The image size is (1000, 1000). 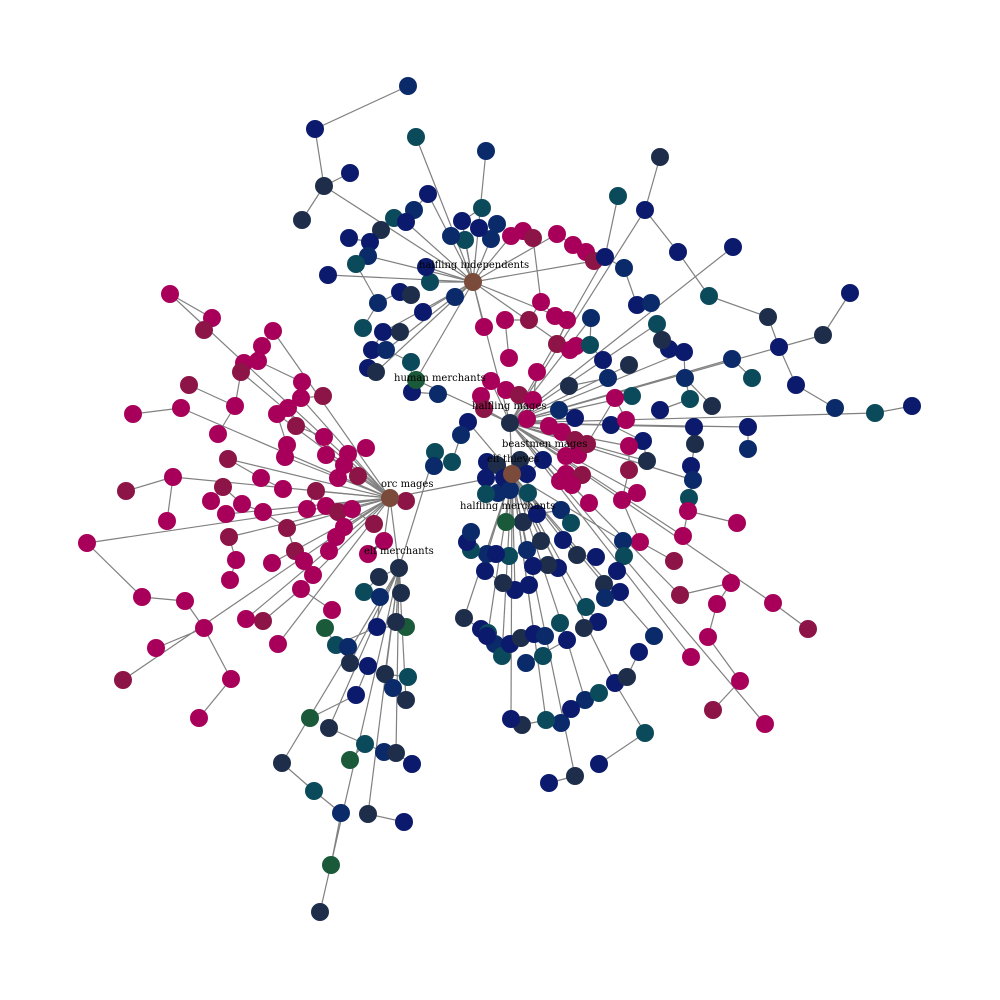 I want to click on hub-node, so click(x=512, y=474).